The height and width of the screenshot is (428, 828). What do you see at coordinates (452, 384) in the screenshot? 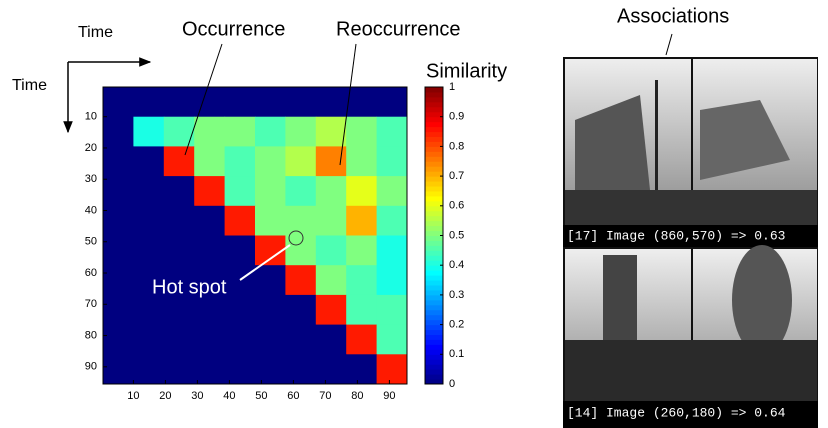
I see `colorbar-tick-label: 0` at bounding box center [452, 384].